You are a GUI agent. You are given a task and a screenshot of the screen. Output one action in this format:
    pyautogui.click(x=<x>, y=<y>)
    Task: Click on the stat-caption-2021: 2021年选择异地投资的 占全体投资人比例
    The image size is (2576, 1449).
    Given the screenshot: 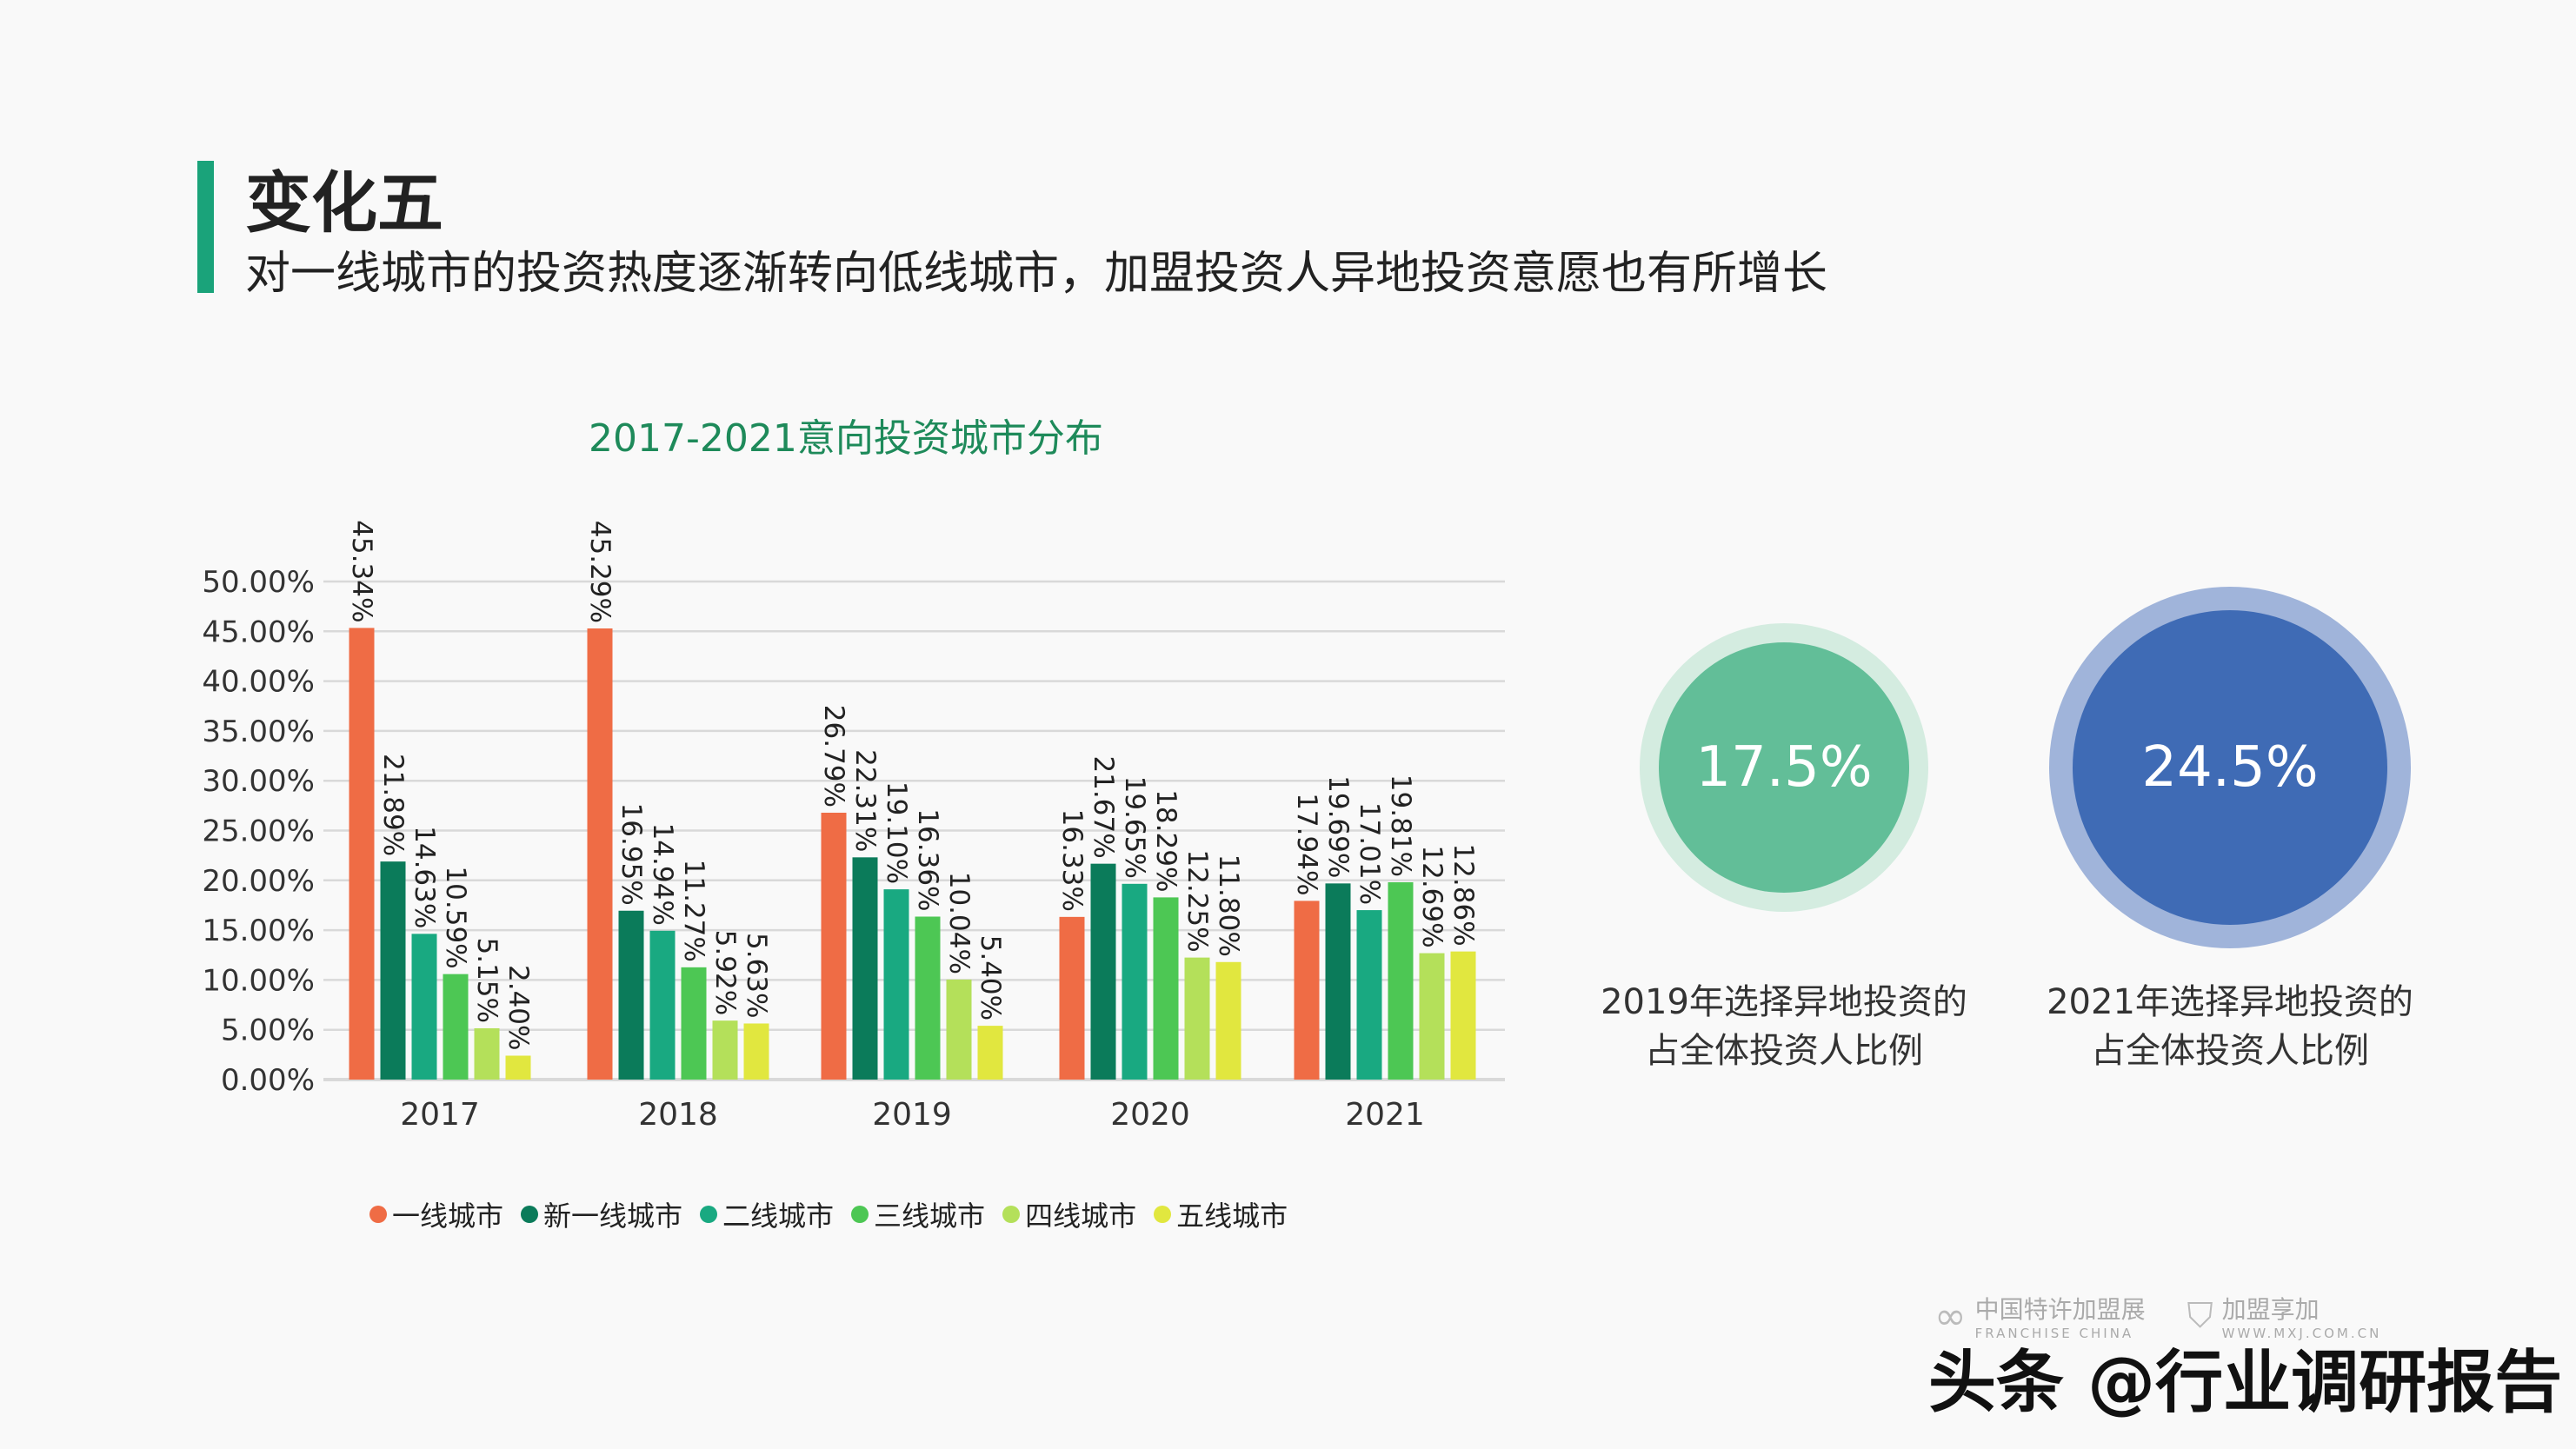 What is the action you would take?
    pyautogui.click(x=2230, y=1026)
    